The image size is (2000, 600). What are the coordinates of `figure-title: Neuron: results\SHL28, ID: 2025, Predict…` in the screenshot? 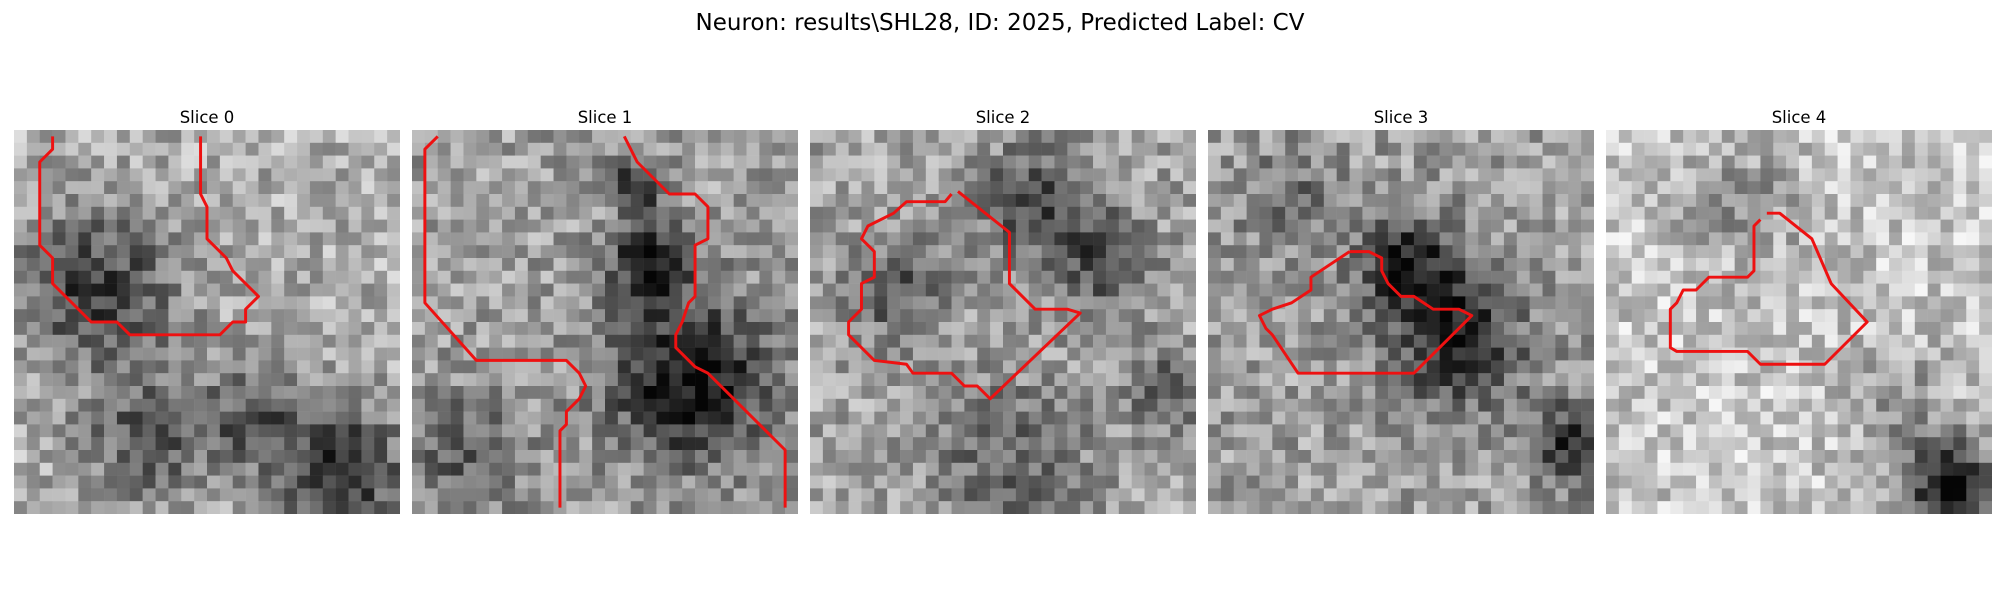 It's located at (1000, 23).